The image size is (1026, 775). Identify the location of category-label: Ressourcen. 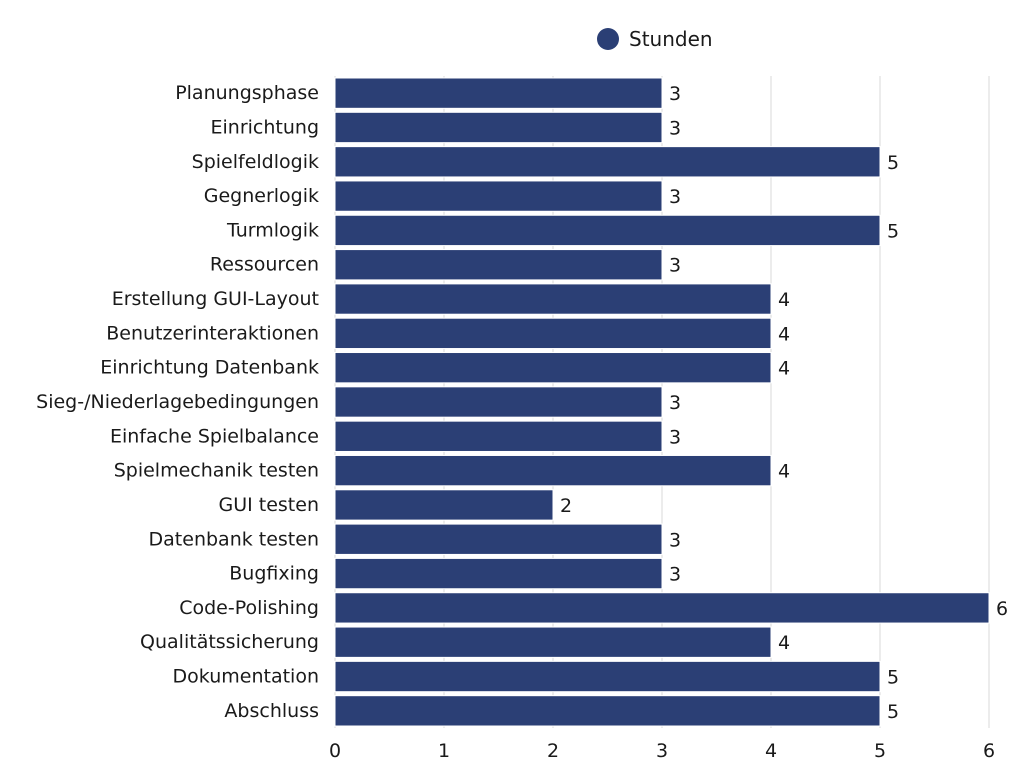
(264, 265).